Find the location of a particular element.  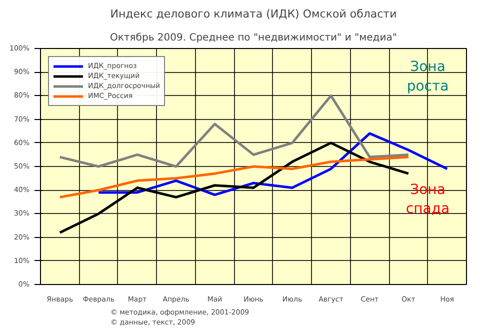

chart-title: Индекс делового климата (ИДК) Омской области is located at coordinates (253, 14).